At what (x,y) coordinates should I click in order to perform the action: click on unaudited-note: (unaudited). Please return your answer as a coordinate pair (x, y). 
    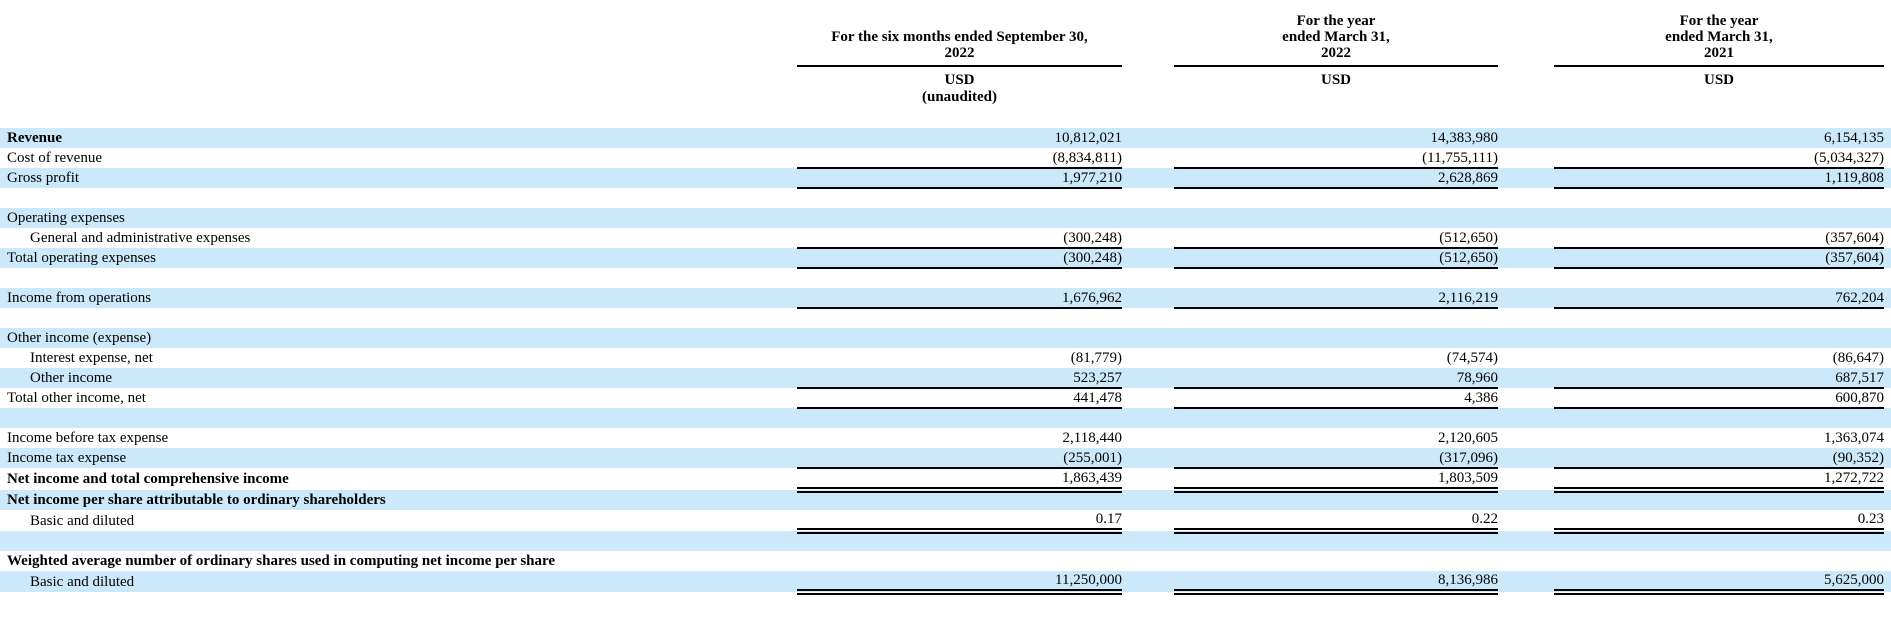
    Looking at the image, I should click on (959, 97).